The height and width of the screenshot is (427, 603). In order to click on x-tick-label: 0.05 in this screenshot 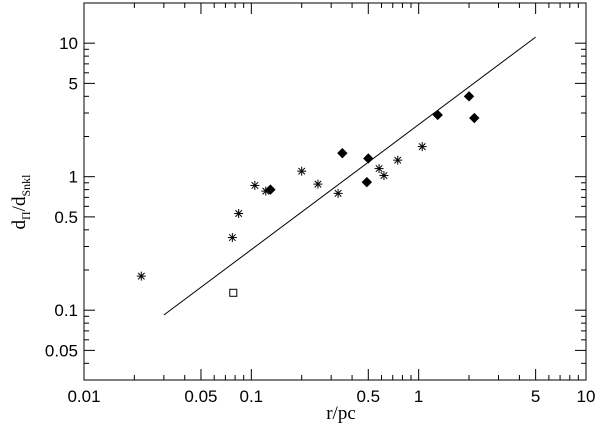, I will do `click(200, 396)`.